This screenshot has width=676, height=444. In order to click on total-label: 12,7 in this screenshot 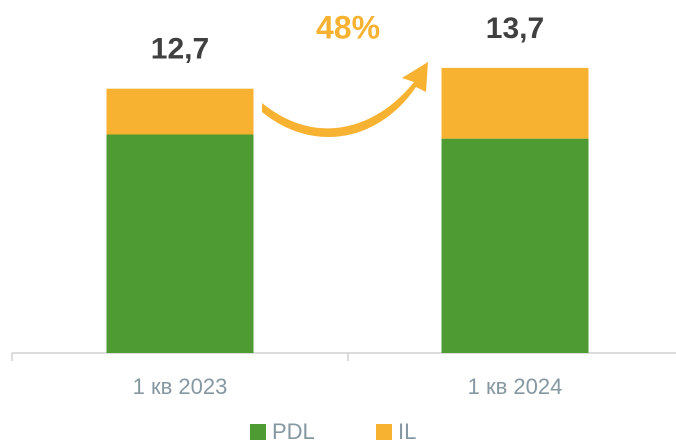, I will do `click(180, 49)`.